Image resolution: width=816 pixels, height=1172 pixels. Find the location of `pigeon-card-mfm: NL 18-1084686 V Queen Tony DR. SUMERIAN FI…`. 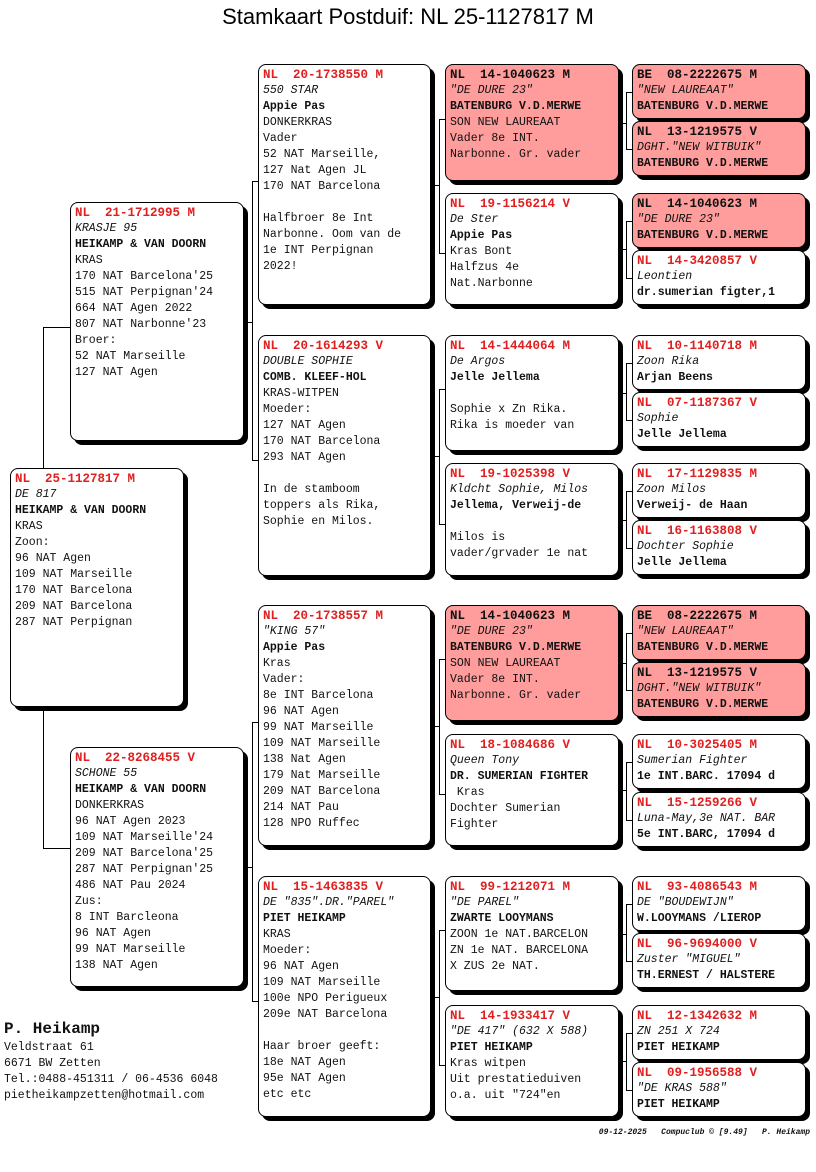

pigeon-card-mfm: NL 18-1084686 V Queen Tony DR. SUMERIAN FI… is located at coordinates (532, 790).